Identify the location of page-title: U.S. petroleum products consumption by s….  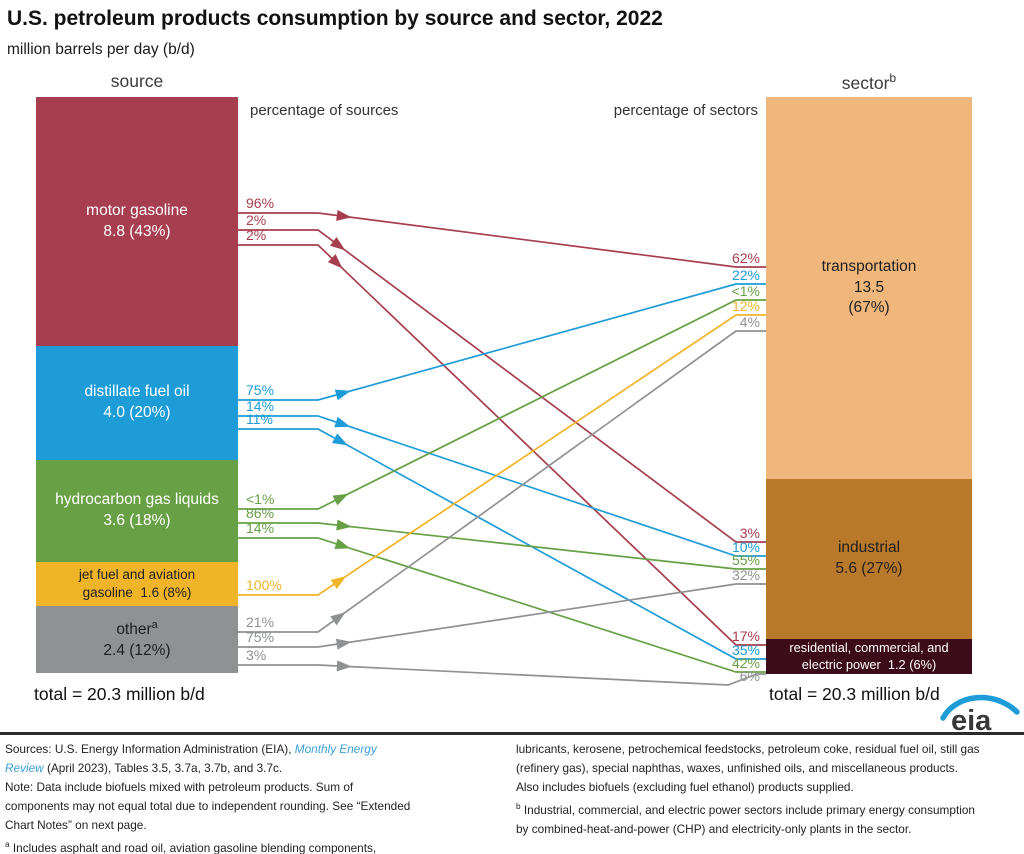
(335, 18).